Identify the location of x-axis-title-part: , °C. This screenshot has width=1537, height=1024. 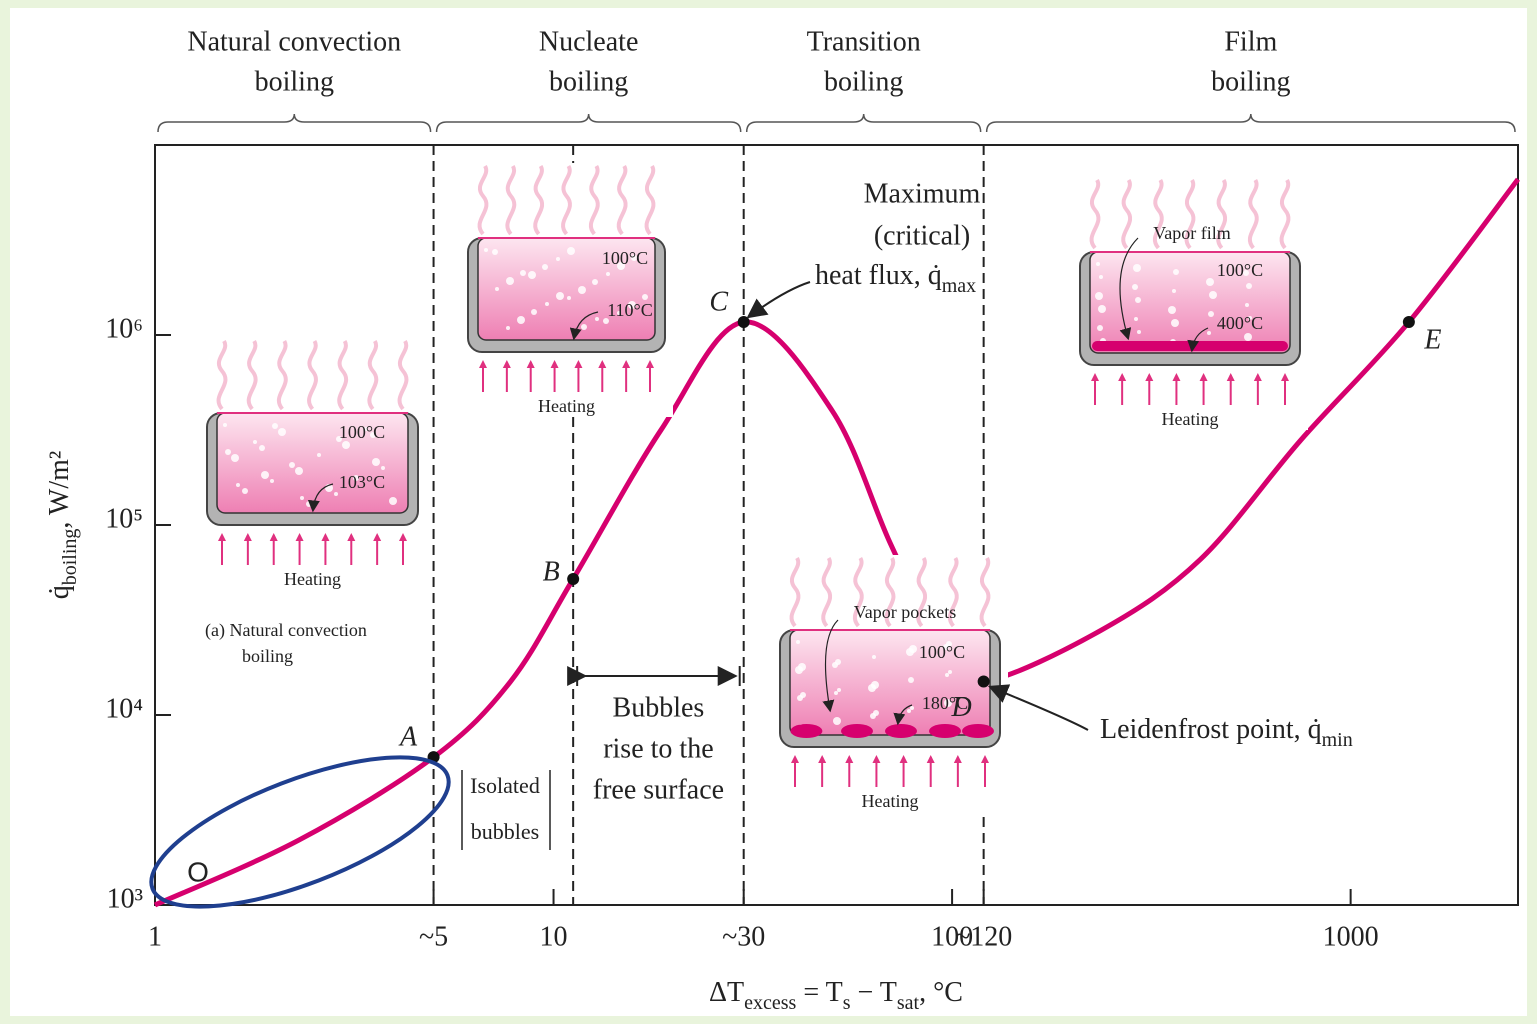
(941, 992).